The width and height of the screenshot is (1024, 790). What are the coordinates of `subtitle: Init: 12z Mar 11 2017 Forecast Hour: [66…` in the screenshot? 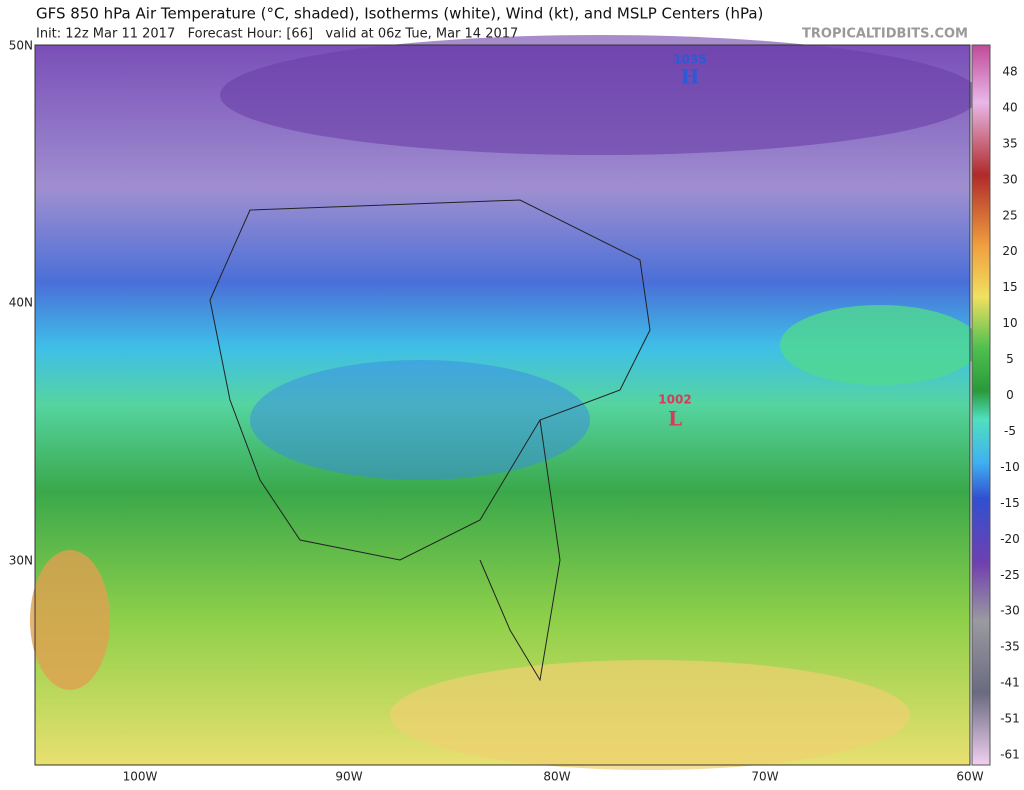 It's located at (277, 34).